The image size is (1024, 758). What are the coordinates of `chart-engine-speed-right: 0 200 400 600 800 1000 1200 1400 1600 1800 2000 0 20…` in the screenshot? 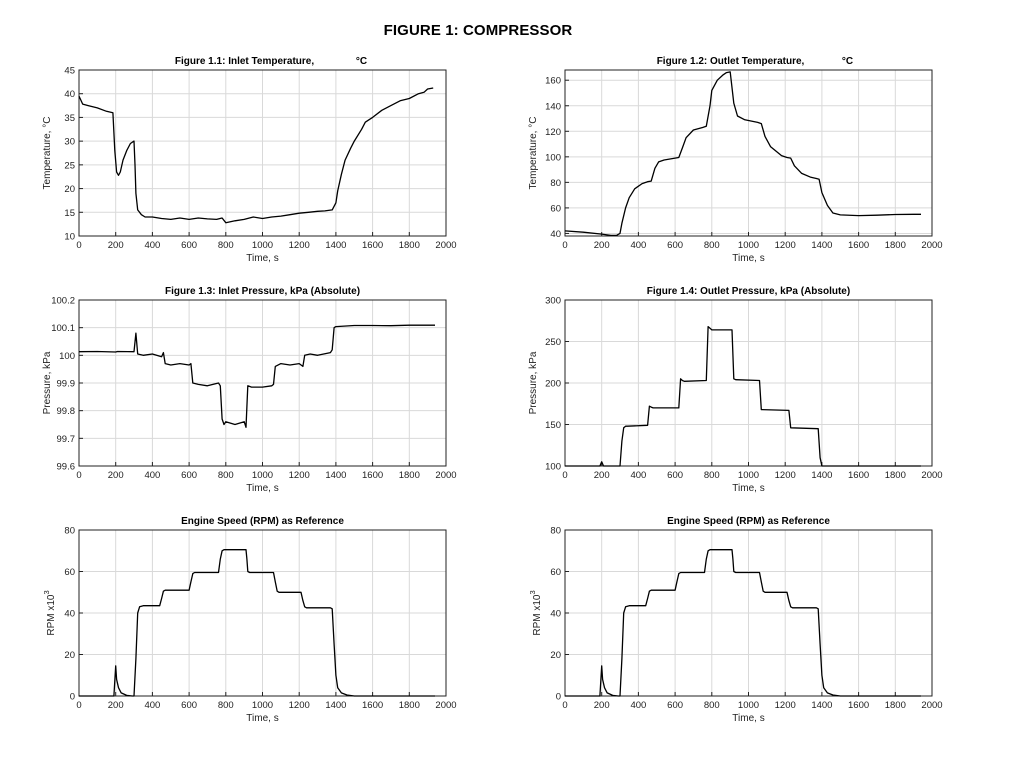 It's located at (735, 620).